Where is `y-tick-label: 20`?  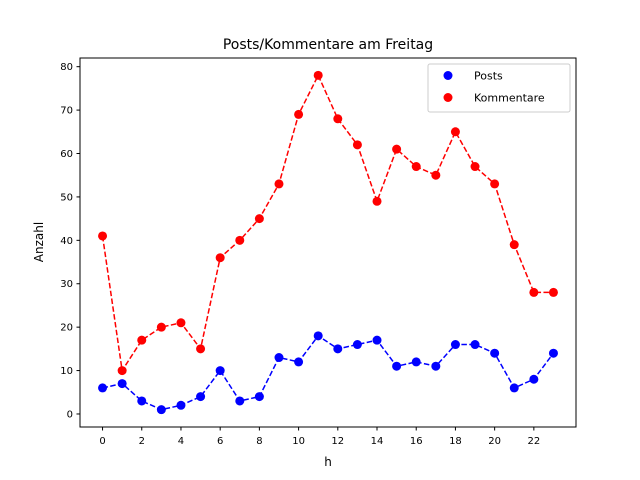
y-tick-label: 20 is located at coordinates (66, 328).